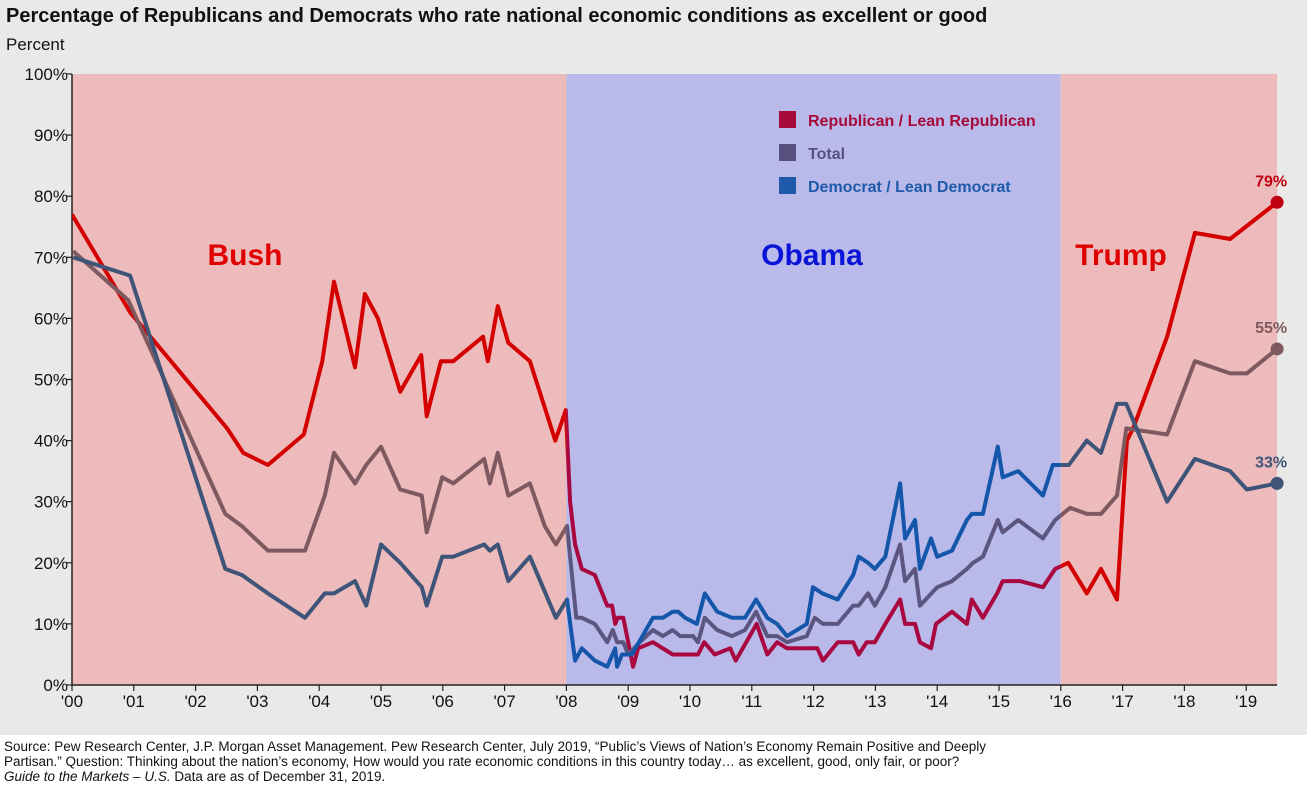  I want to click on series-line-republican-lean-republican-obama, so click(813, 538).